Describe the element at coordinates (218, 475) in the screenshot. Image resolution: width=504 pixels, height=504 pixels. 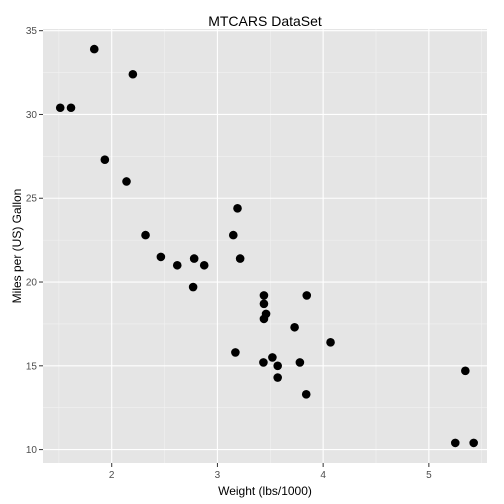
I see `x-tick-label: 3` at that location.